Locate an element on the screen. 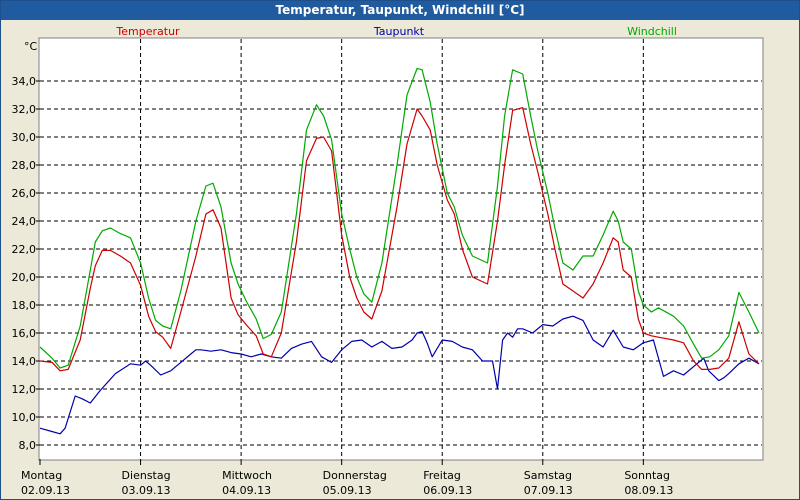 This screenshot has width=800, height=500. x-tick-date: 03.09.13 is located at coordinates (146, 490).